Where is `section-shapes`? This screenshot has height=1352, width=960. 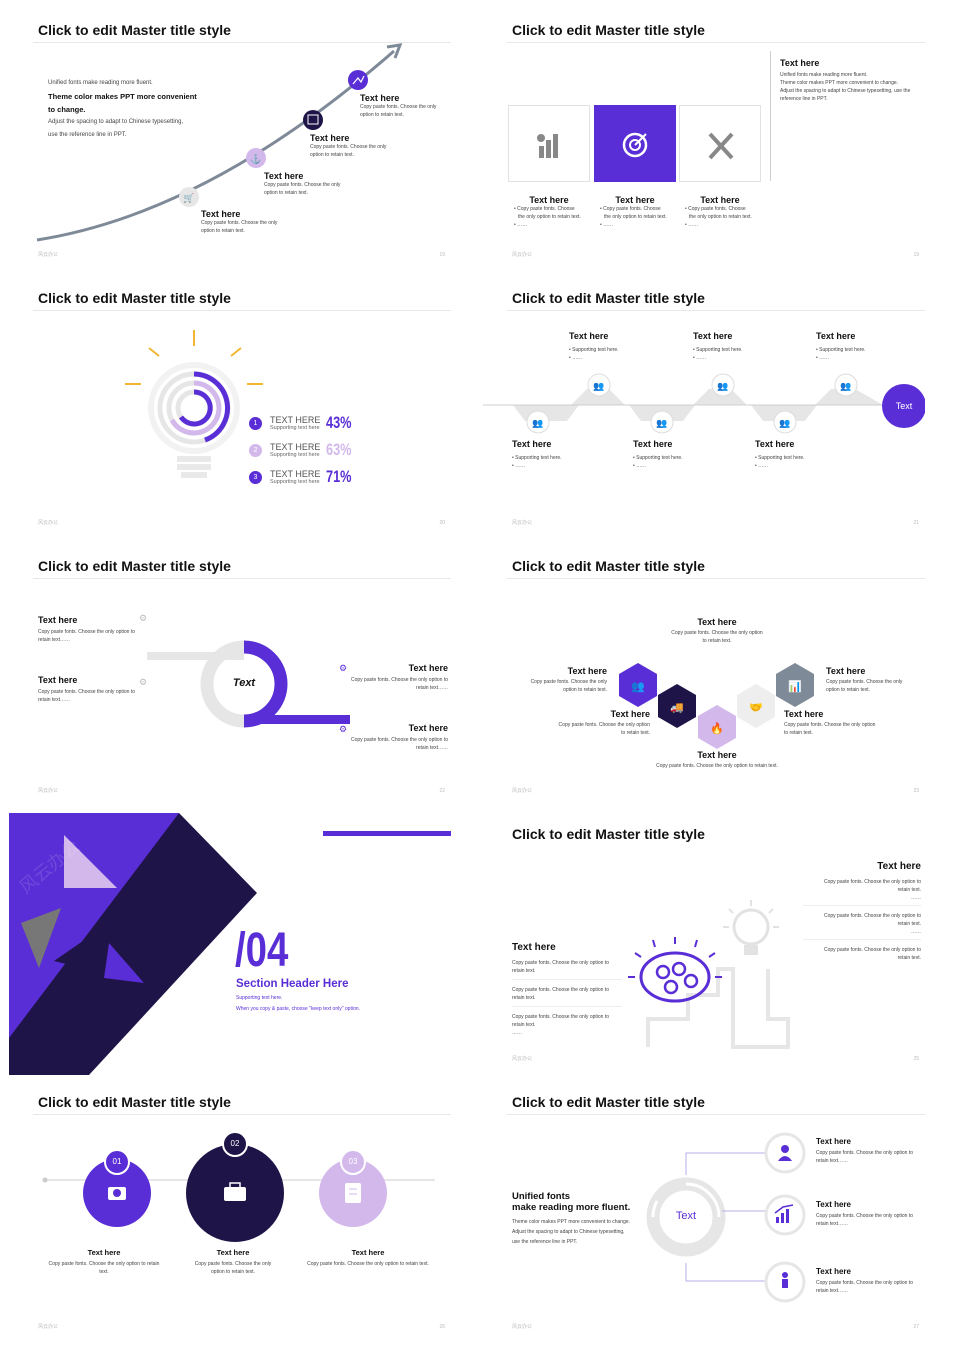 section-shapes is located at coordinates (230, 944).